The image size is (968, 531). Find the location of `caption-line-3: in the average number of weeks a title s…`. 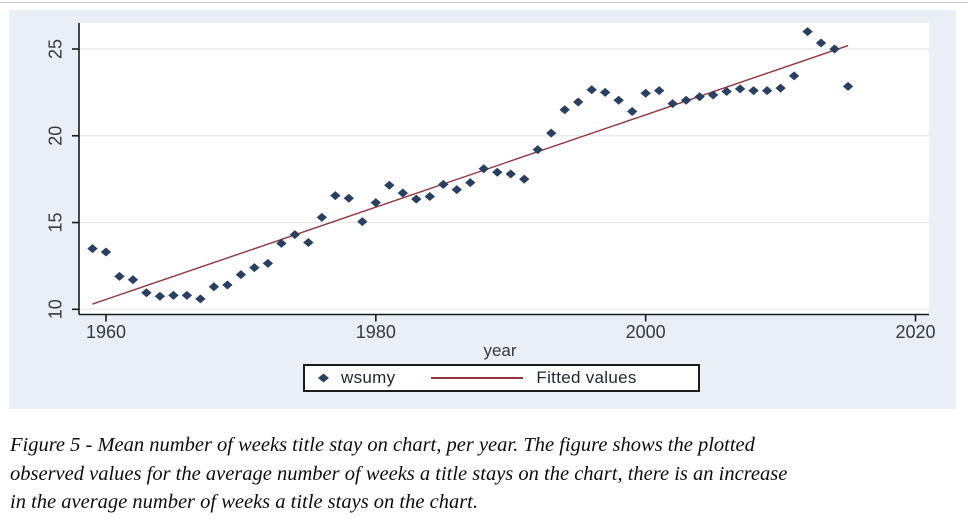

caption-line-3: in the average number of weeks a title s… is located at coordinates (244, 502).